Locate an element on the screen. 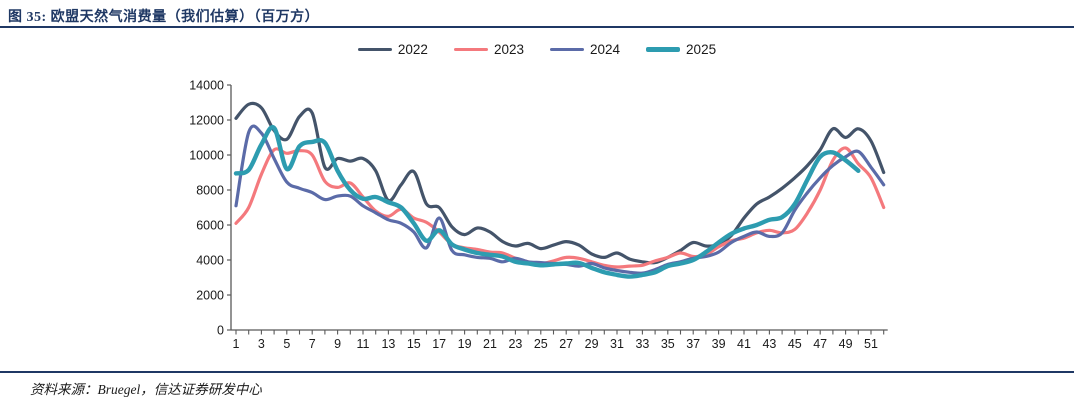 The width and height of the screenshot is (1074, 404). legend-item-2023: 2023 is located at coordinates (488, 49).